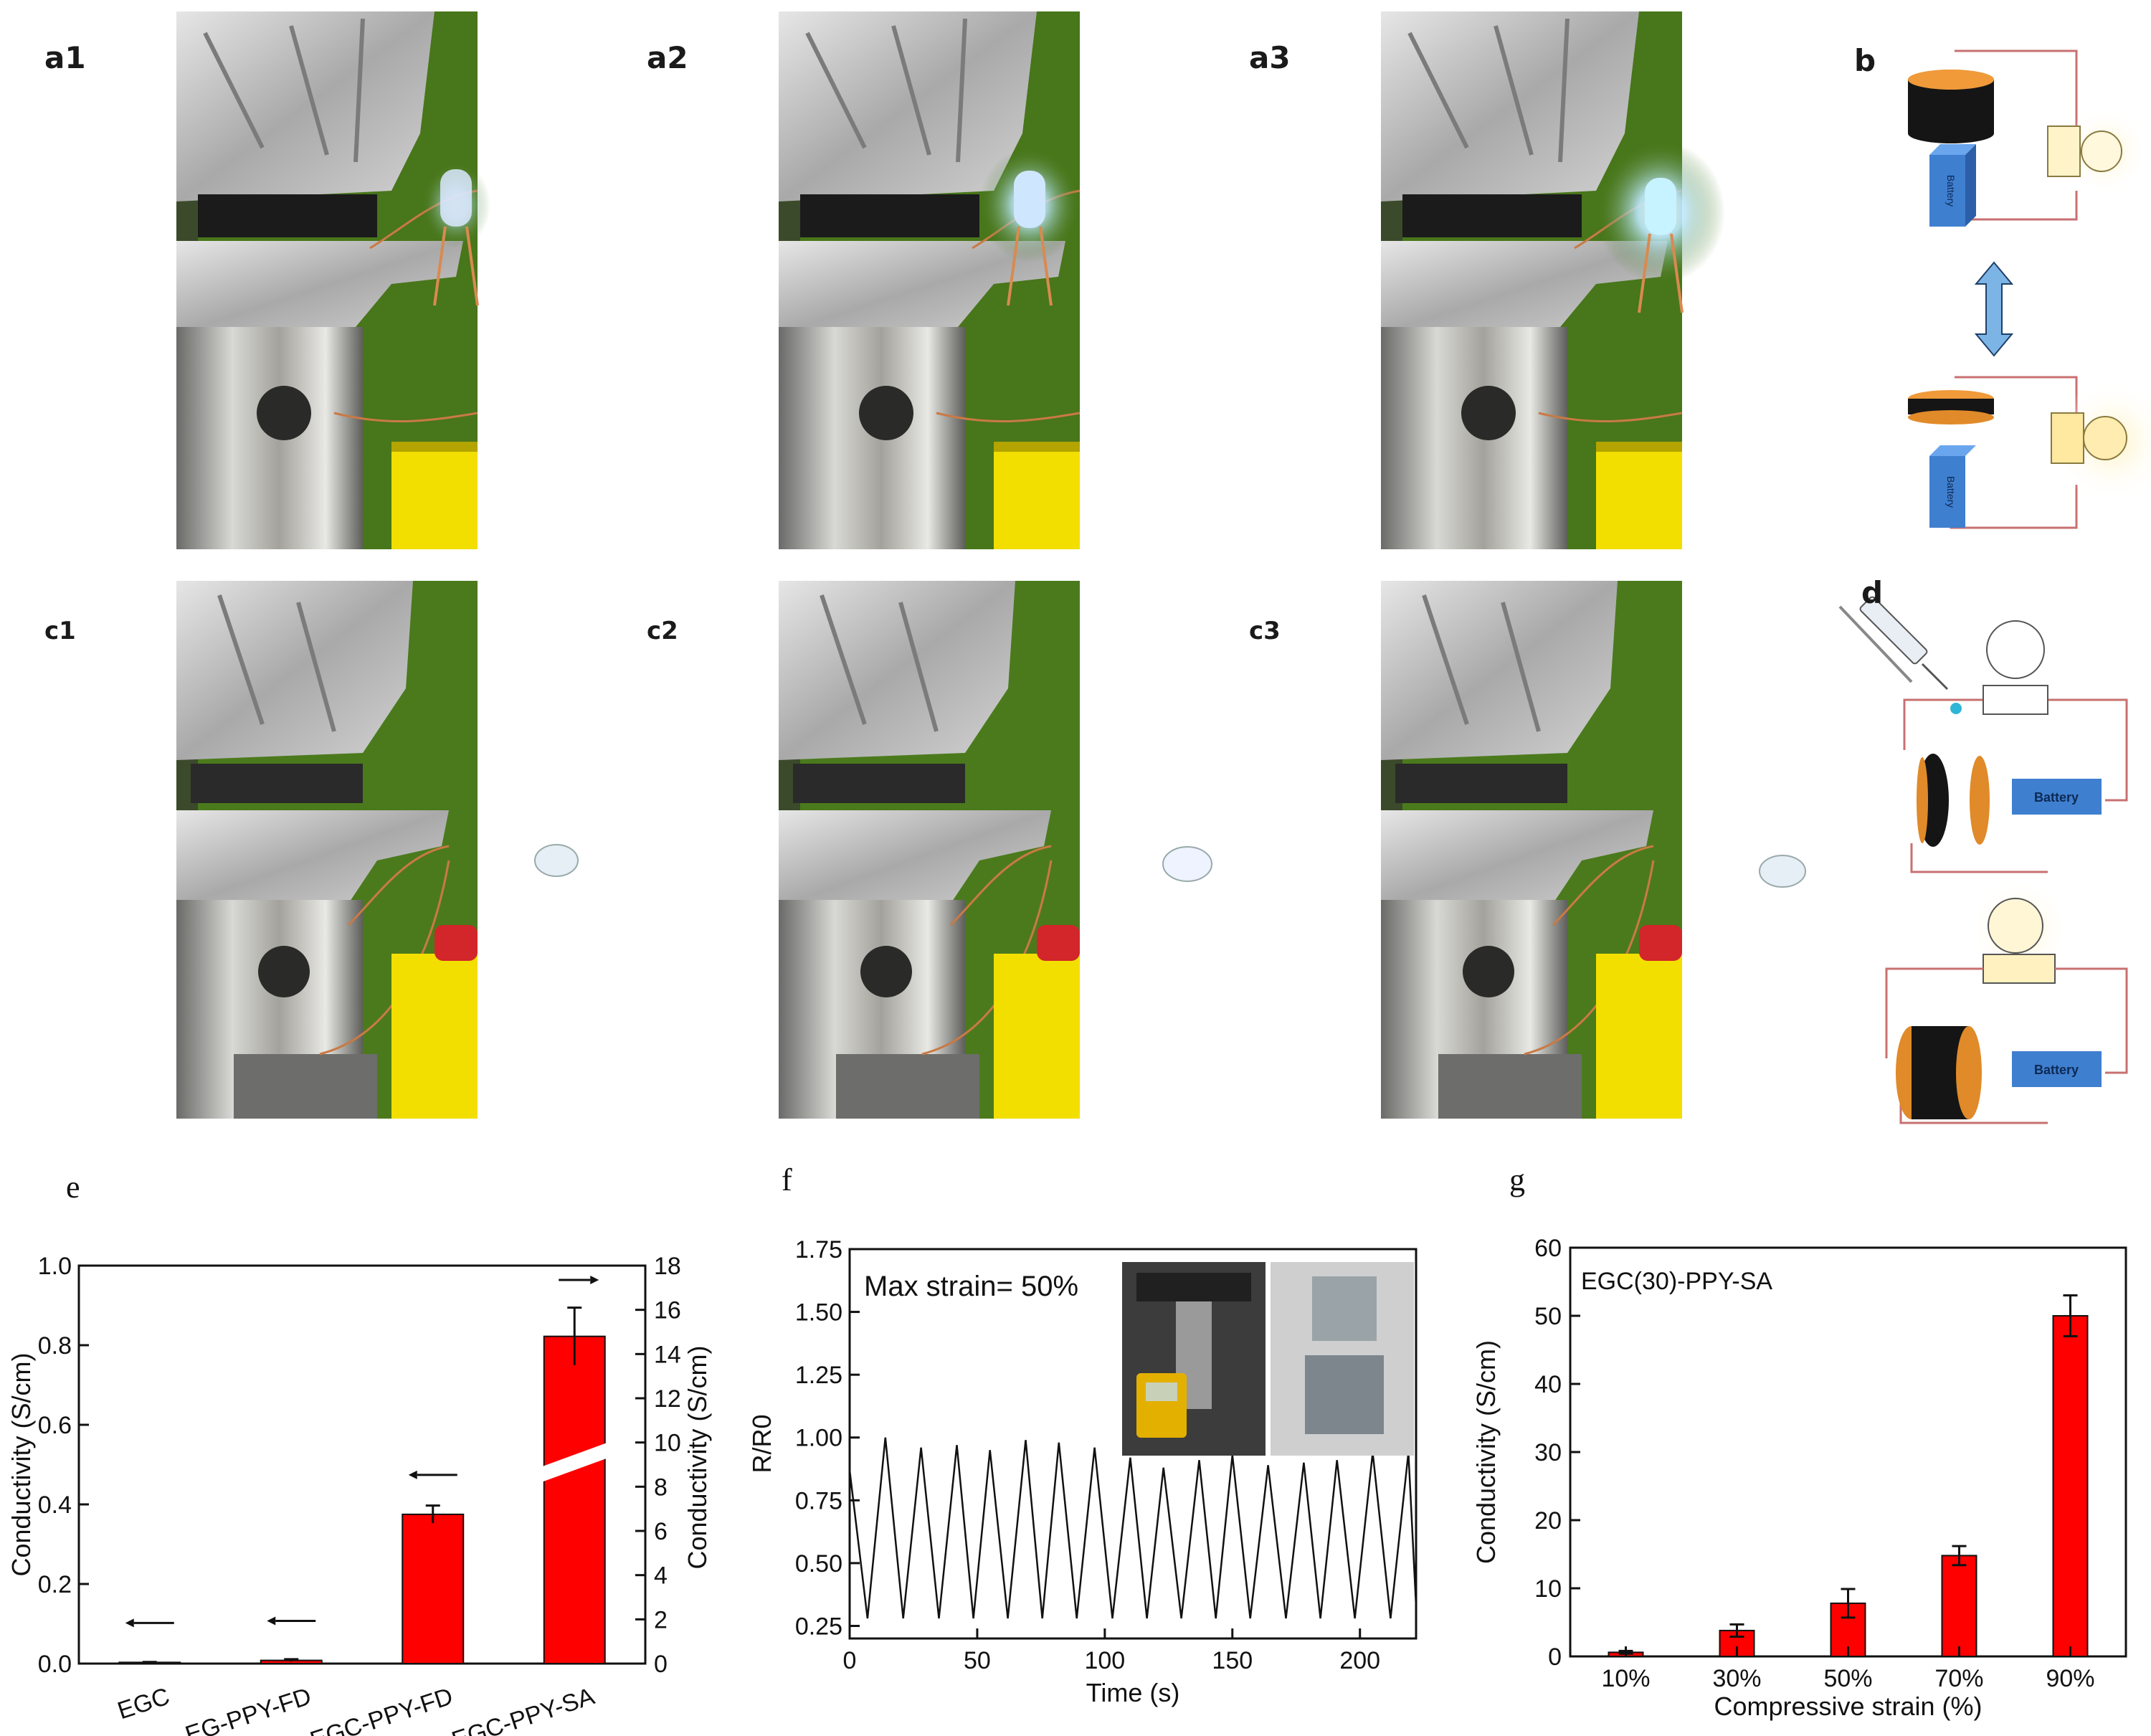 The image size is (2151, 1736). What do you see at coordinates (1344, 1394) in the screenshot?
I see `inset-fixture-bottom` at bounding box center [1344, 1394].